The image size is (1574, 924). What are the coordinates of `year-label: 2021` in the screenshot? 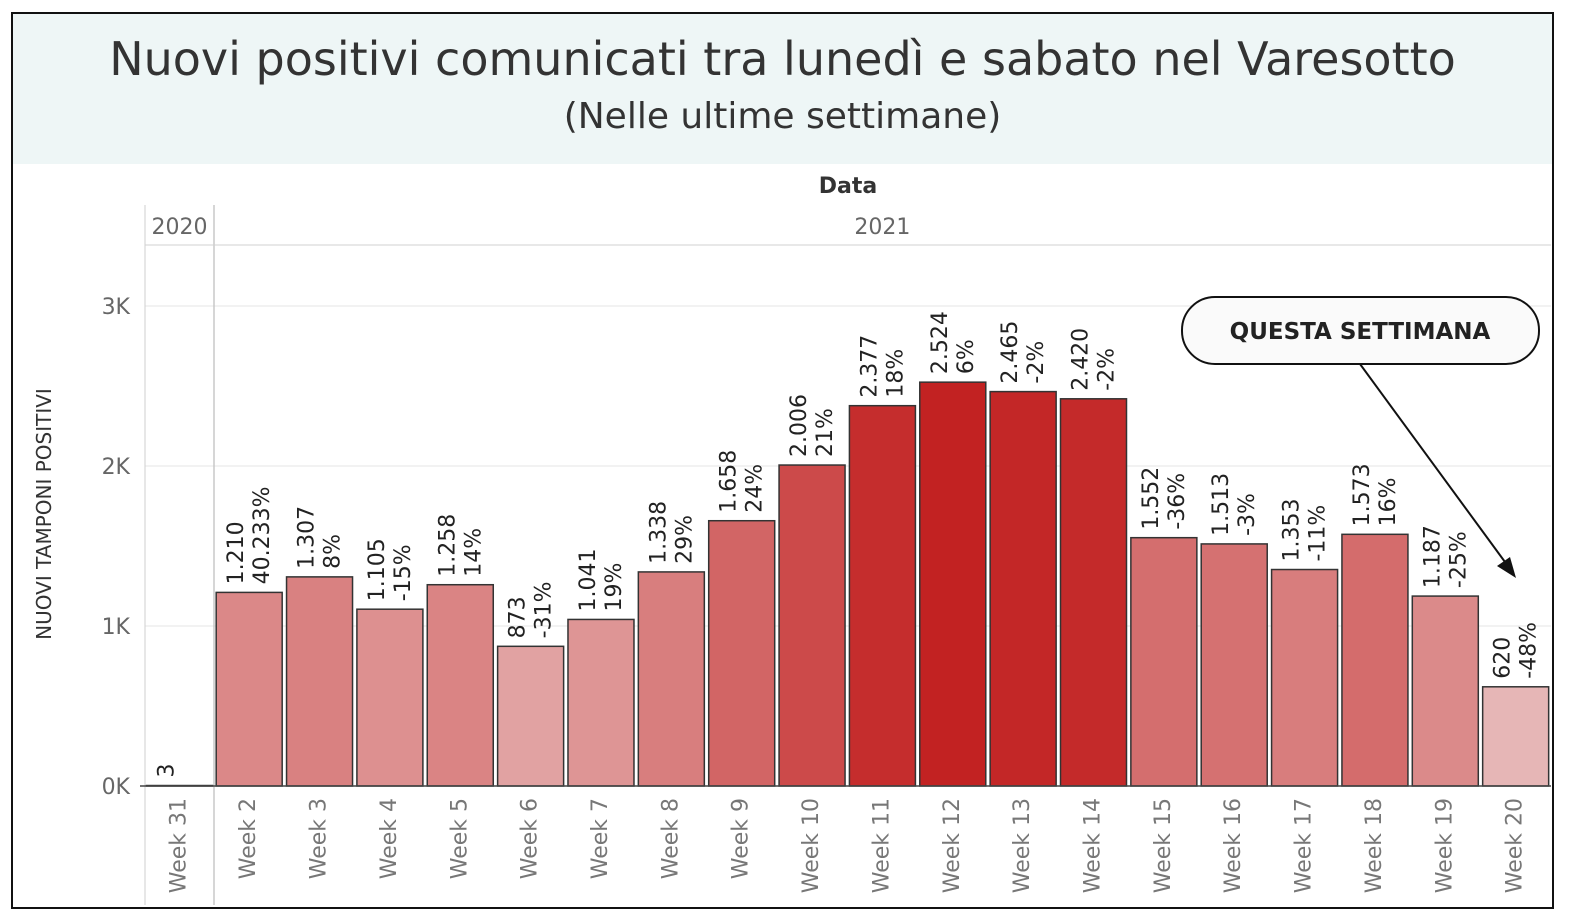 It's located at (882, 227).